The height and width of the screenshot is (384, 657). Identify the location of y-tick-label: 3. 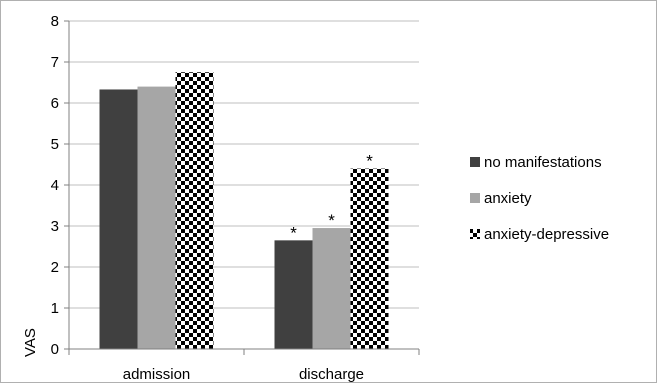
(55, 226).